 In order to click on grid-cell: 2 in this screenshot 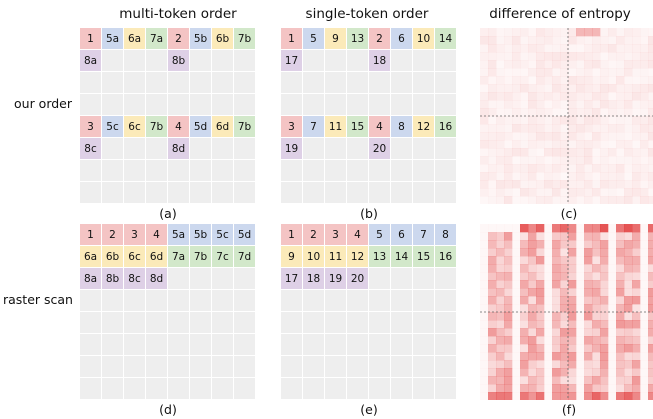, I will do `click(313, 234)`.